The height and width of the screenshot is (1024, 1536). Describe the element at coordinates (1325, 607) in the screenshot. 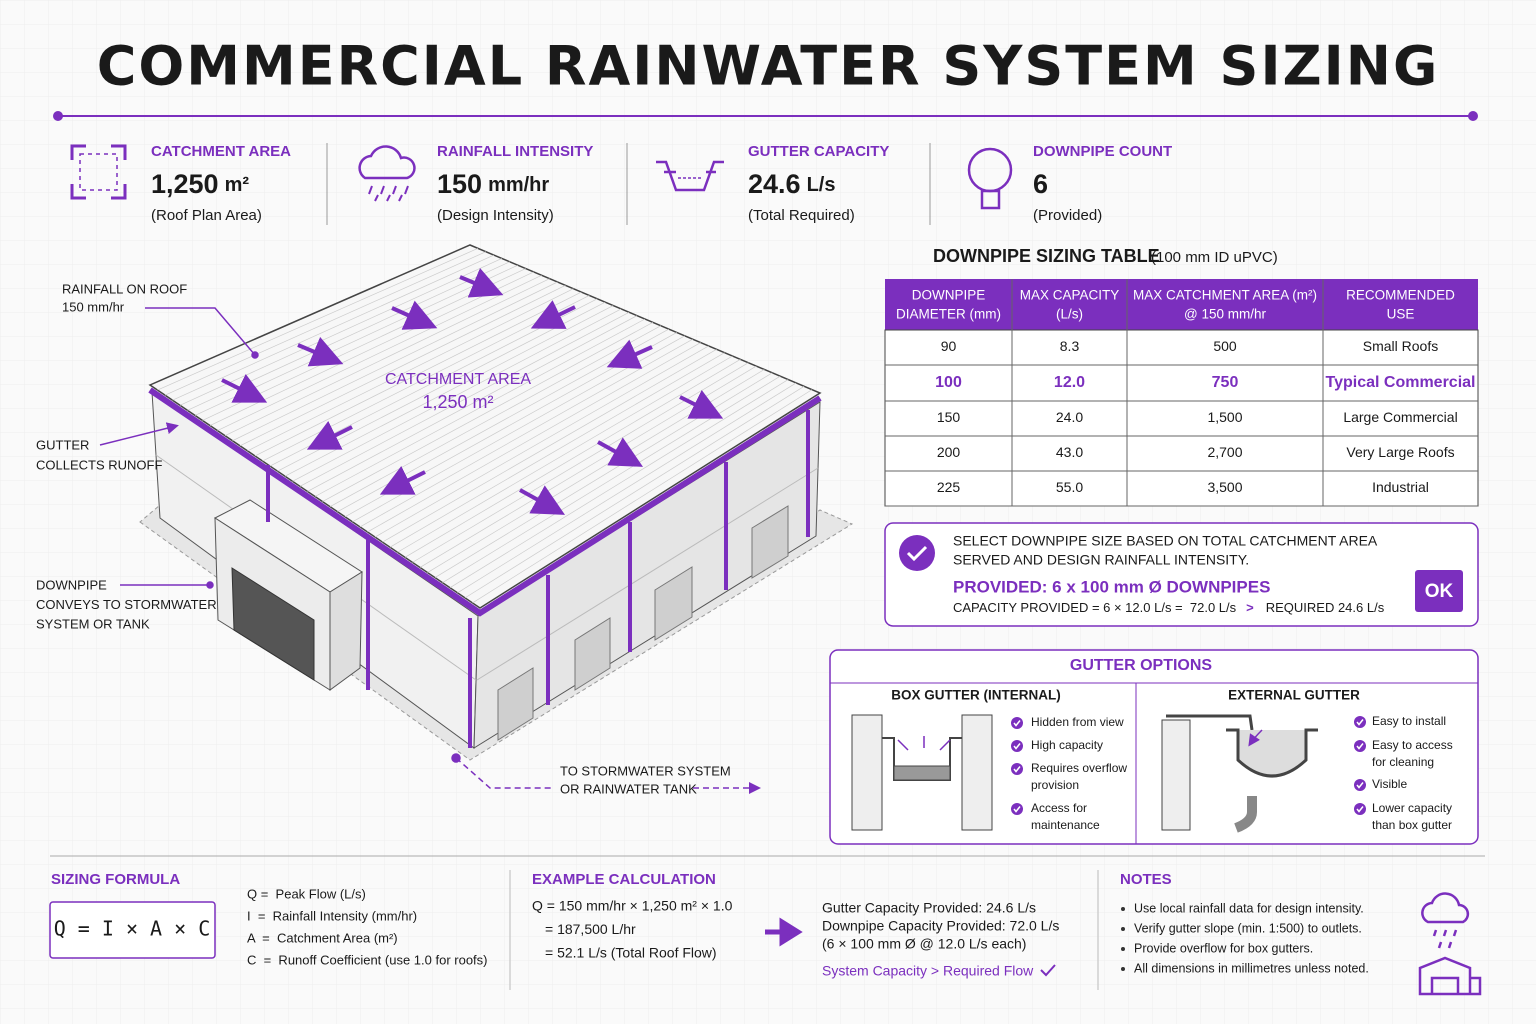

I see `required: REQUIRED 24.6 L/s` at that location.